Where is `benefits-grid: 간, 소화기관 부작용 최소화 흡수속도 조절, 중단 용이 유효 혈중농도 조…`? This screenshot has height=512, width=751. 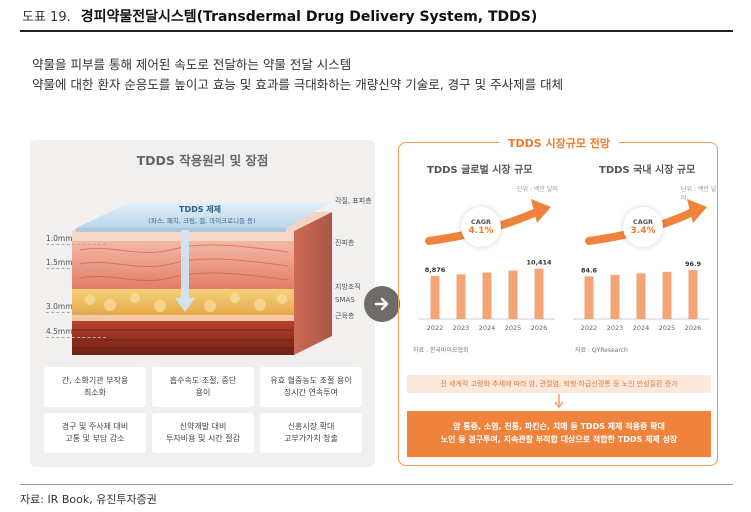 benefits-grid: 간, 소화기관 부작용 최소화 흡수속도 조절, 중단 용이 유효 혈중농도 조… is located at coordinates (203, 410).